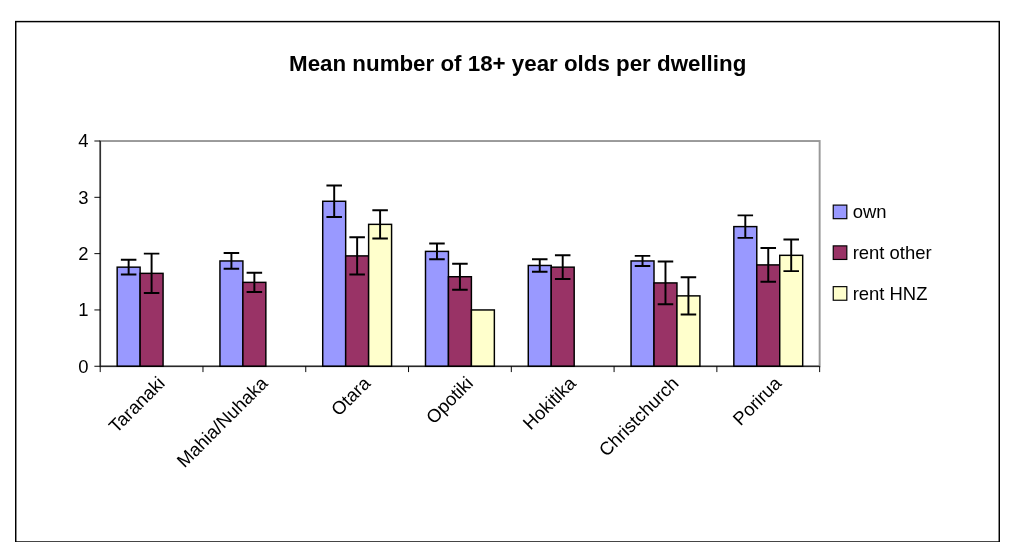 This screenshot has height=550, width=1015. Describe the element at coordinates (890, 293) in the screenshot. I see `legend-label: rent HNZ` at that location.